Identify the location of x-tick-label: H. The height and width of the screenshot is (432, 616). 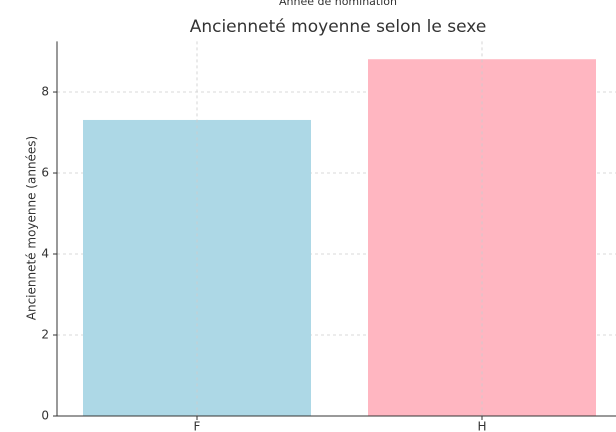
(481, 426).